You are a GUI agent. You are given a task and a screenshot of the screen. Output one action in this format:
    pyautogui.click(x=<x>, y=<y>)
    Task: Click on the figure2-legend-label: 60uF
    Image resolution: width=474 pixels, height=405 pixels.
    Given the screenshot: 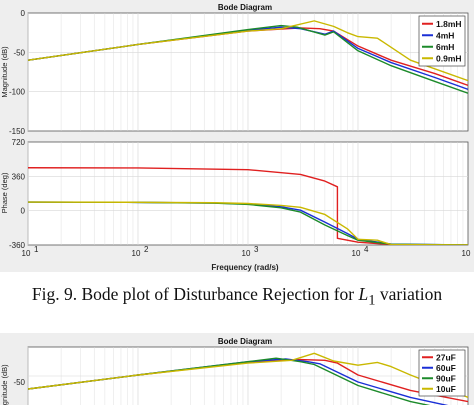 What is the action you would take?
    pyautogui.click(x=446, y=368)
    